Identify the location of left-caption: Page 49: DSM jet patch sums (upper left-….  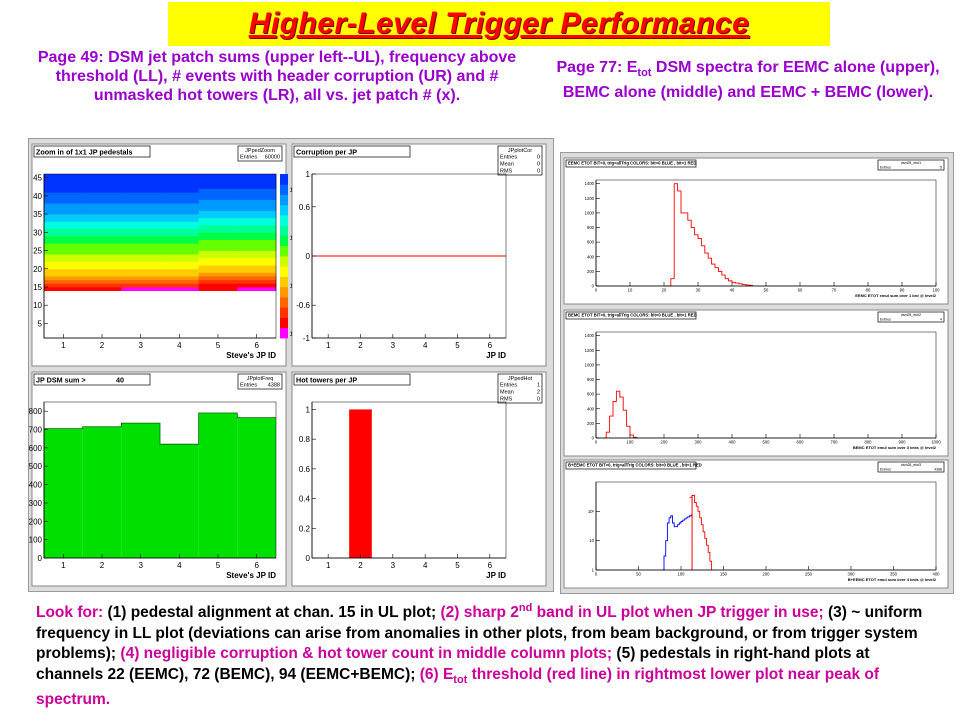
(277, 76).